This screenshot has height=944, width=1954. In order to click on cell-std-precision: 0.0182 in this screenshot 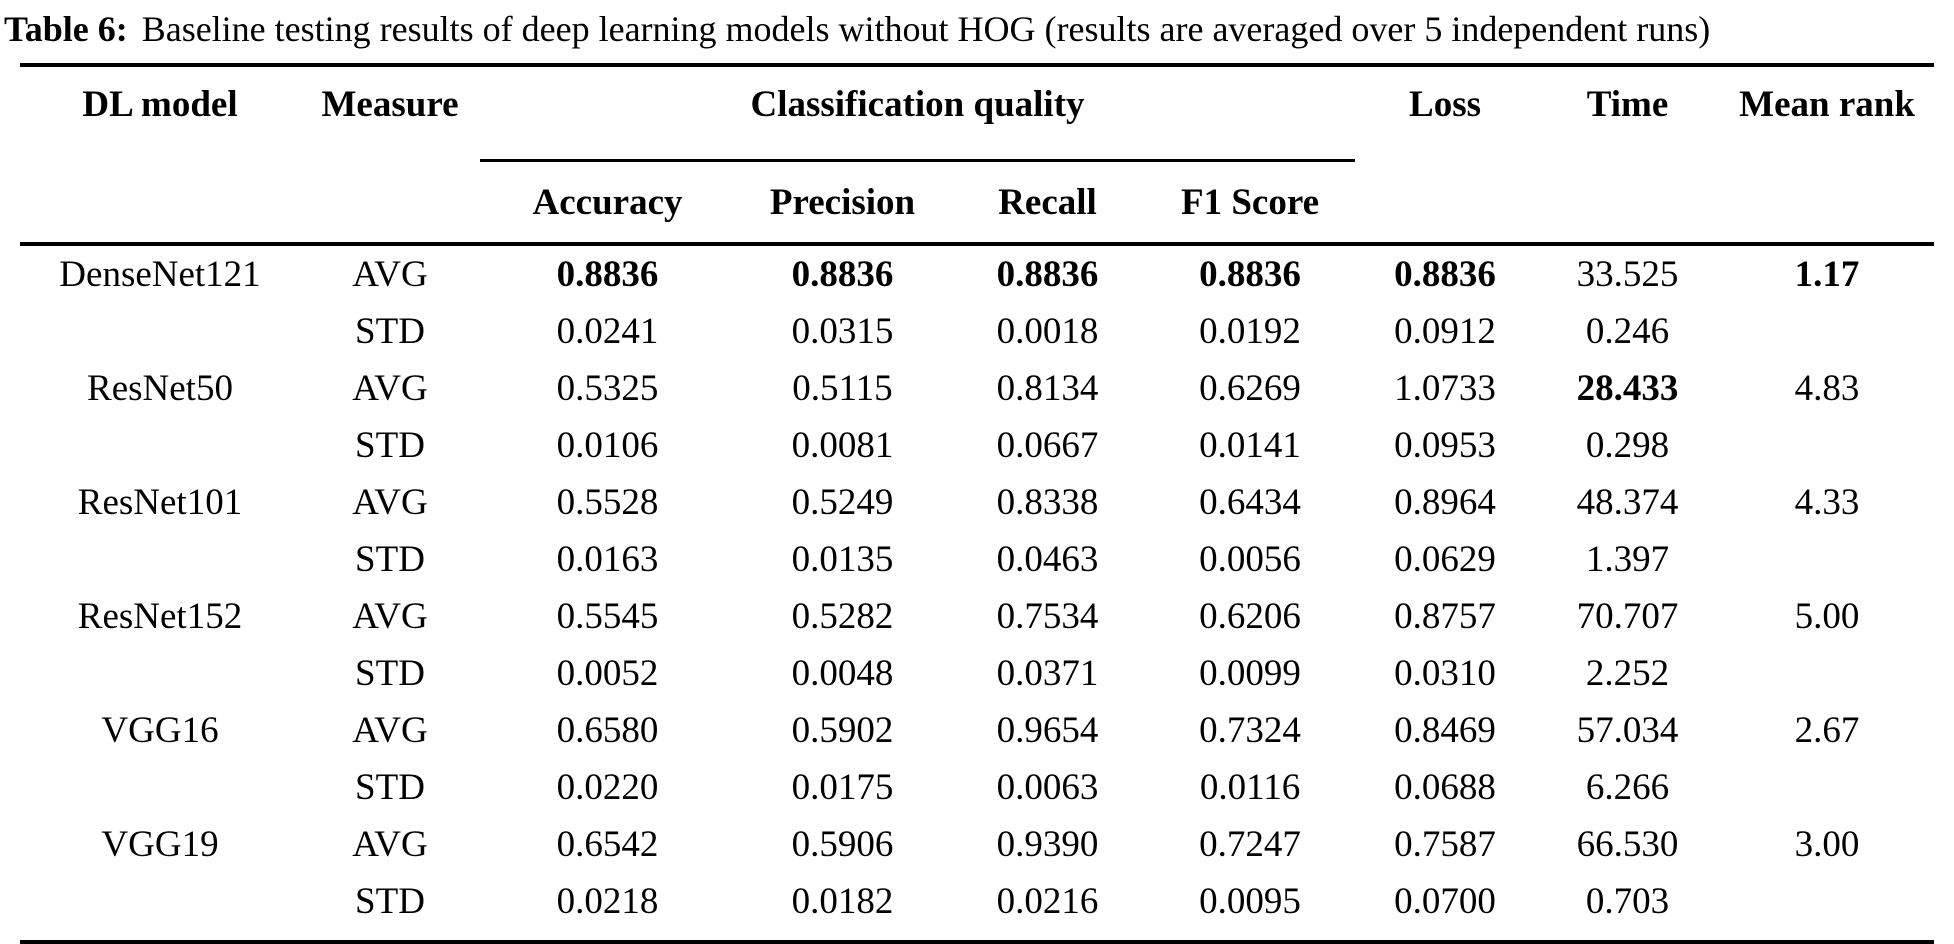, I will do `click(842, 902)`.